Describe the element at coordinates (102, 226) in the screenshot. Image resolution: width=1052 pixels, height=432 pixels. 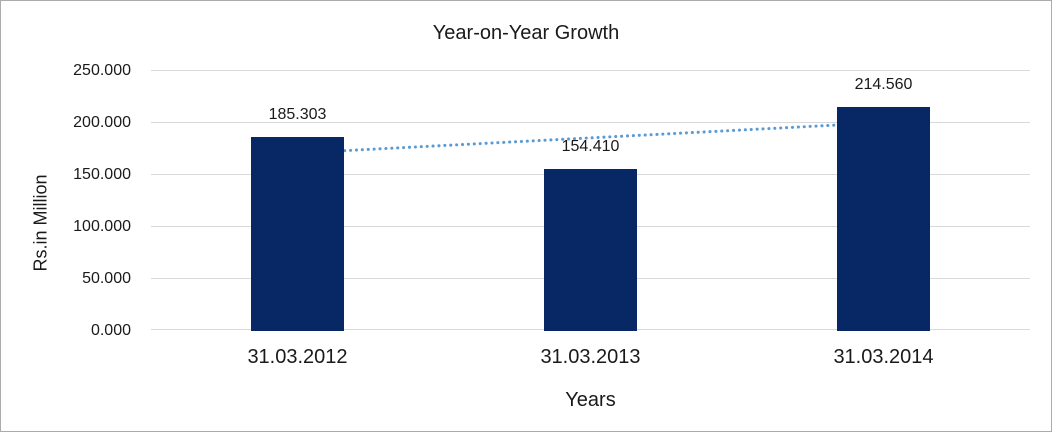
I see `y-tick-label: 100.000` at that location.